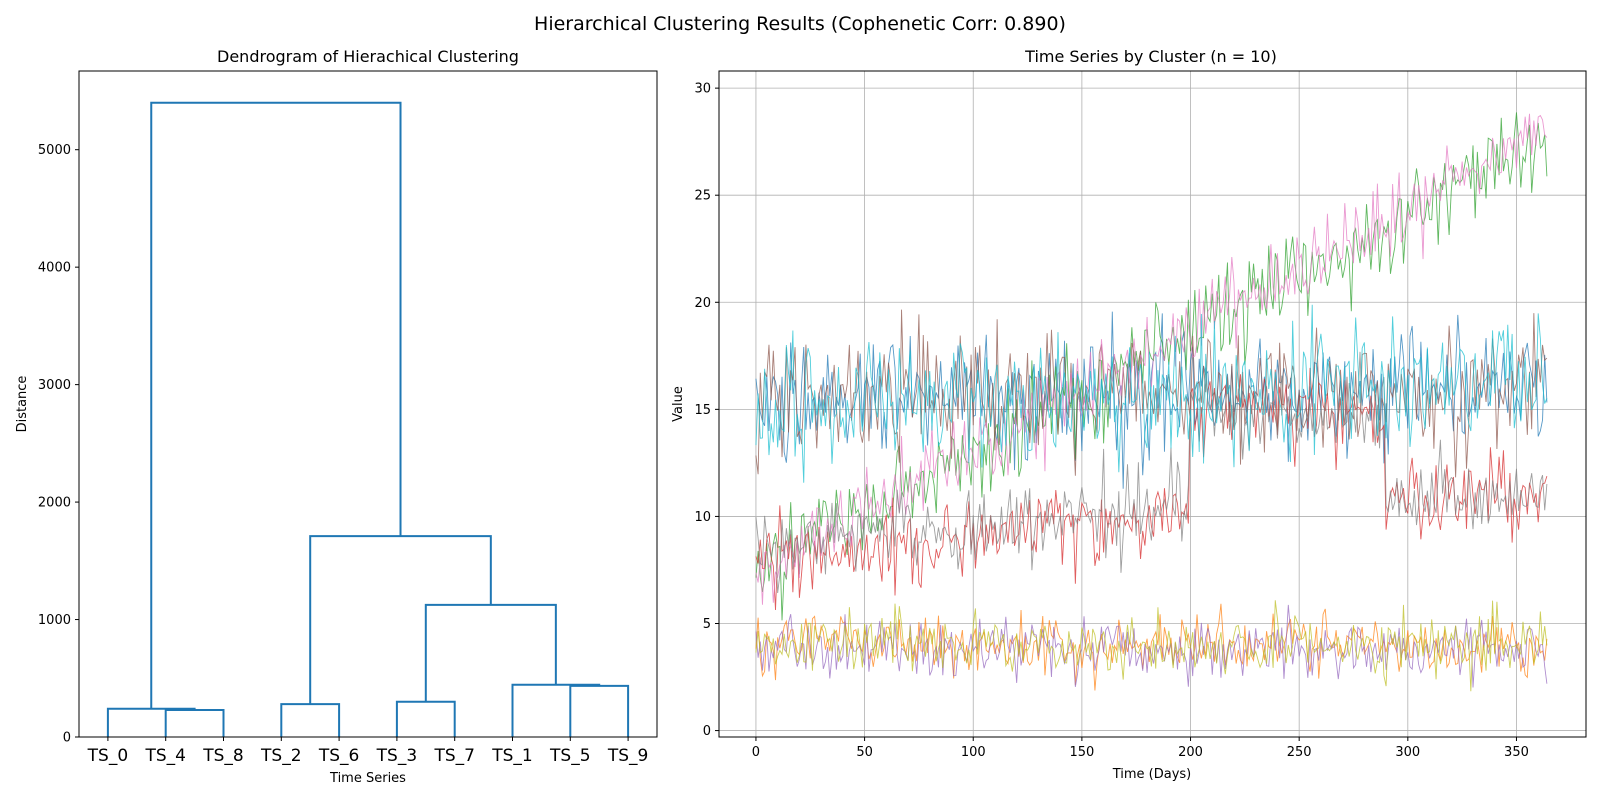 This screenshot has width=1600, height=800. I want to click on dendrogram-x-label: Time Series, so click(367, 778).